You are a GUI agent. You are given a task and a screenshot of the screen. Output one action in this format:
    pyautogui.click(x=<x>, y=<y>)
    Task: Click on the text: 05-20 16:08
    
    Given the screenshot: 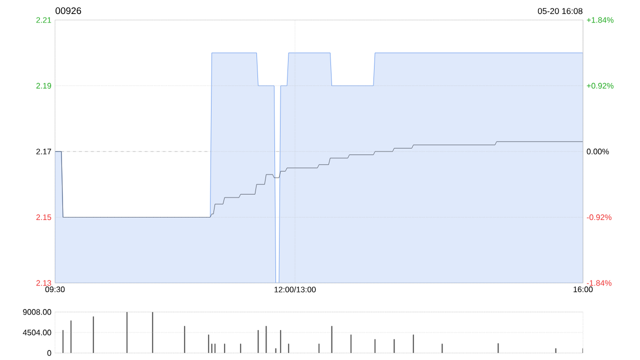 What is the action you would take?
    pyautogui.click(x=560, y=11)
    